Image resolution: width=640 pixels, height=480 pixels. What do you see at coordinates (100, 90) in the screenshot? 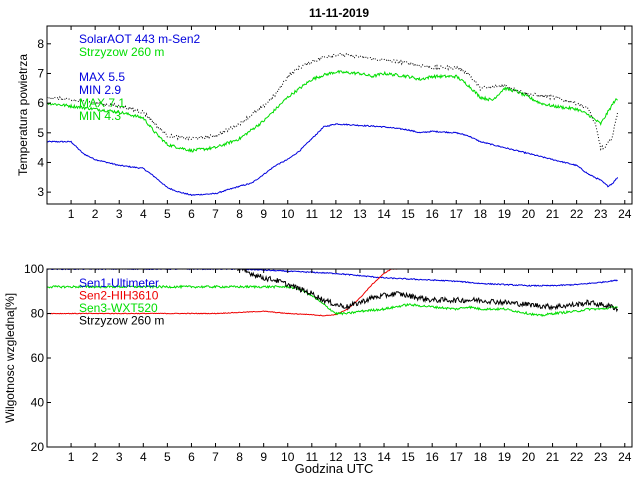
I see `stats-entry: MIN 2.9` at bounding box center [100, 90].